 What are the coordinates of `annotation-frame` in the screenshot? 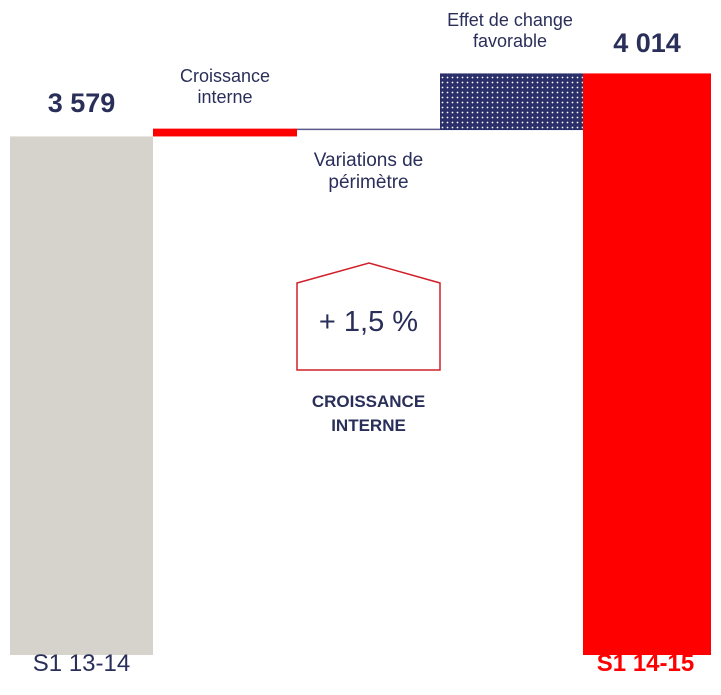 It's located at (368, 316).